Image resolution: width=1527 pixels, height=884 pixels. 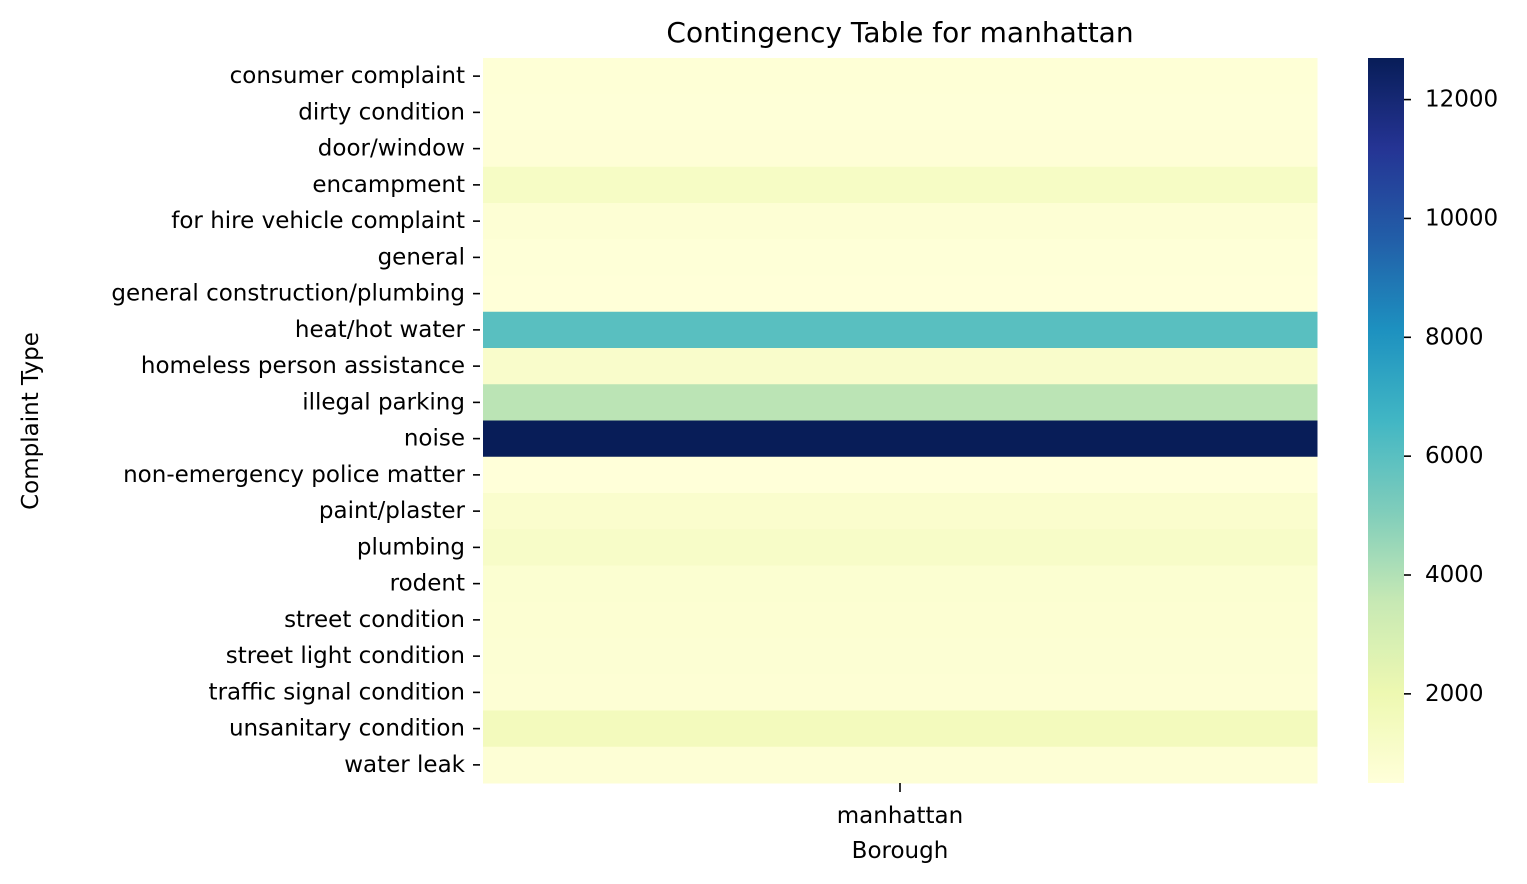 I want to click on y-tick-label: encampment, so click(x=388, y=185).